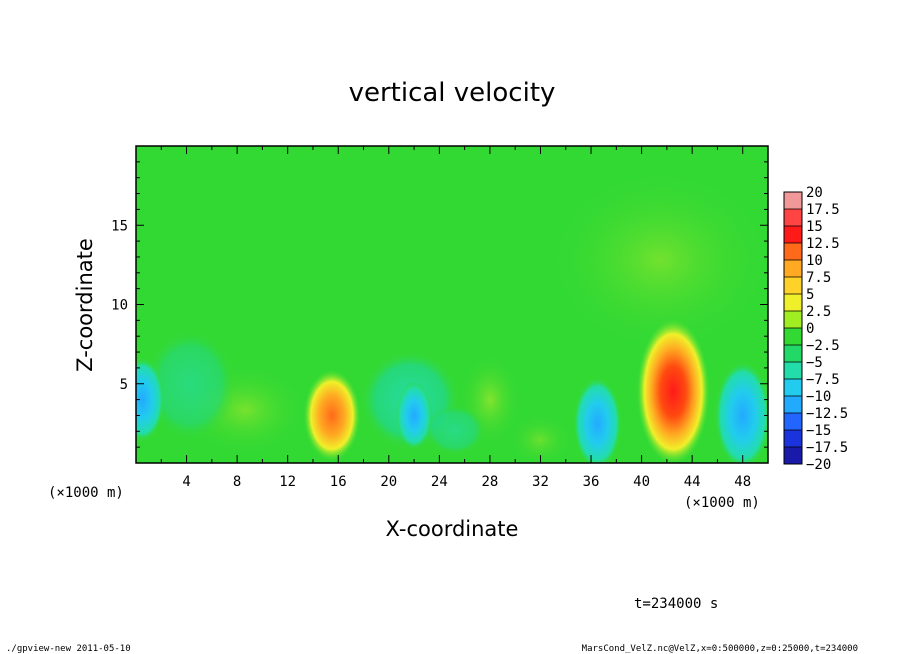 Image resolution: width=904 pixels, height=654 pixels. Describe the element at coordinates (810, 329) in the screenshot. I see `colorbar-label: 0` at that location.